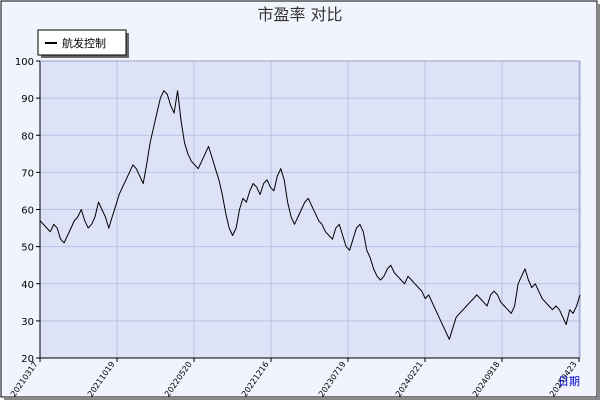 The width and height of the screenshot is (600, 400). Describe the element at coordinates (27, 248) in the screenshot. I see `y-tick-label: 50` at that location.